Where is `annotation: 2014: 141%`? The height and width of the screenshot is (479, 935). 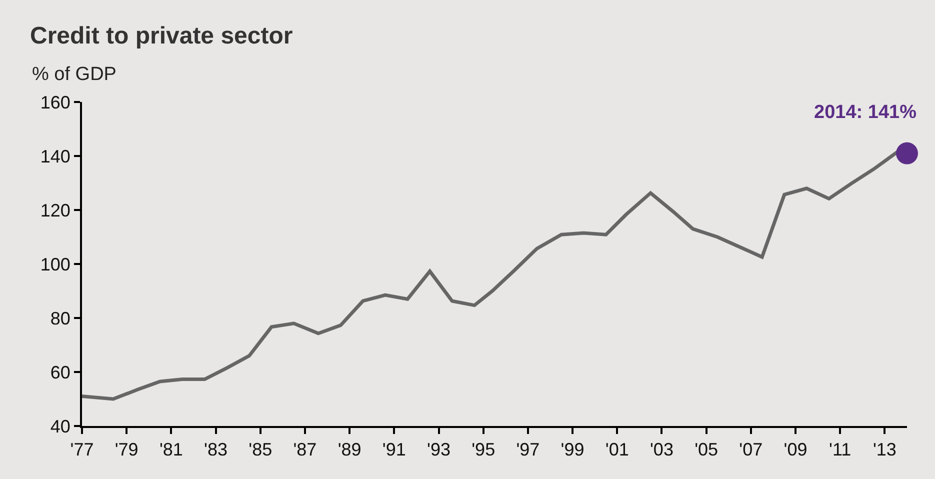
annotation: 2014: 141% is located at coordinates (865, 112).